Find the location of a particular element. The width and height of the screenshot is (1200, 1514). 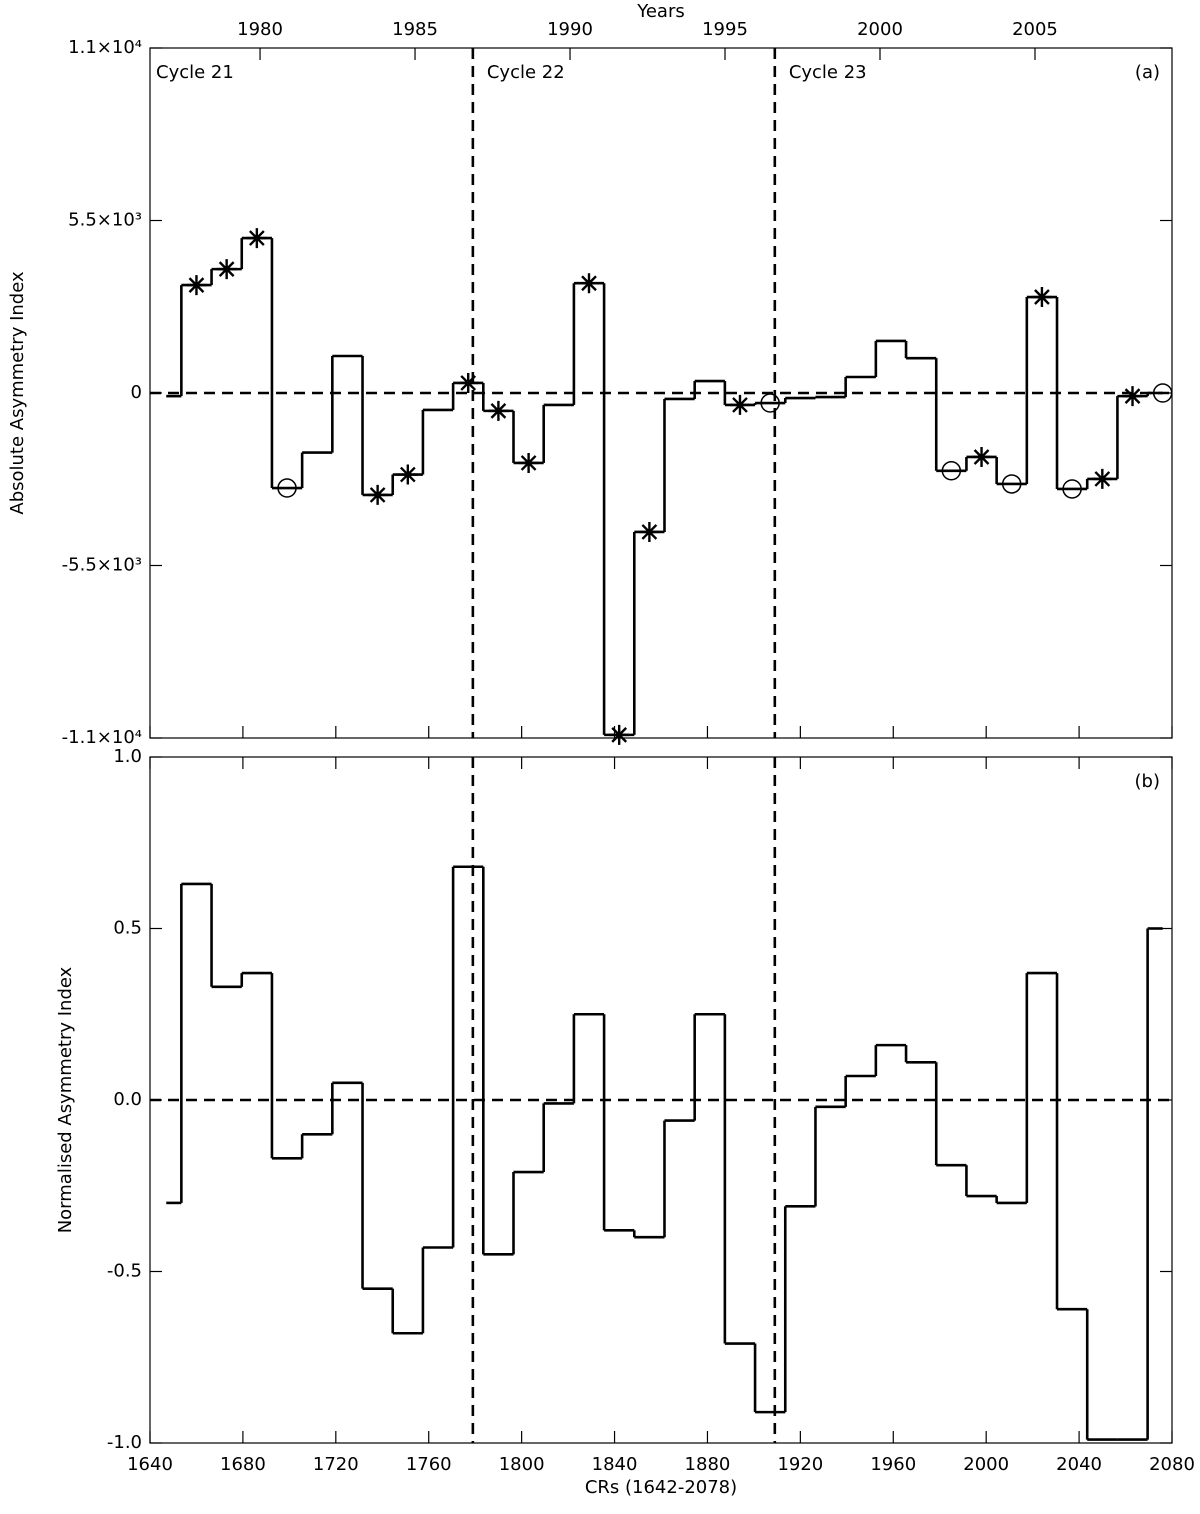

x2-tick-label: 2000 is located at coordinates (880, 29).